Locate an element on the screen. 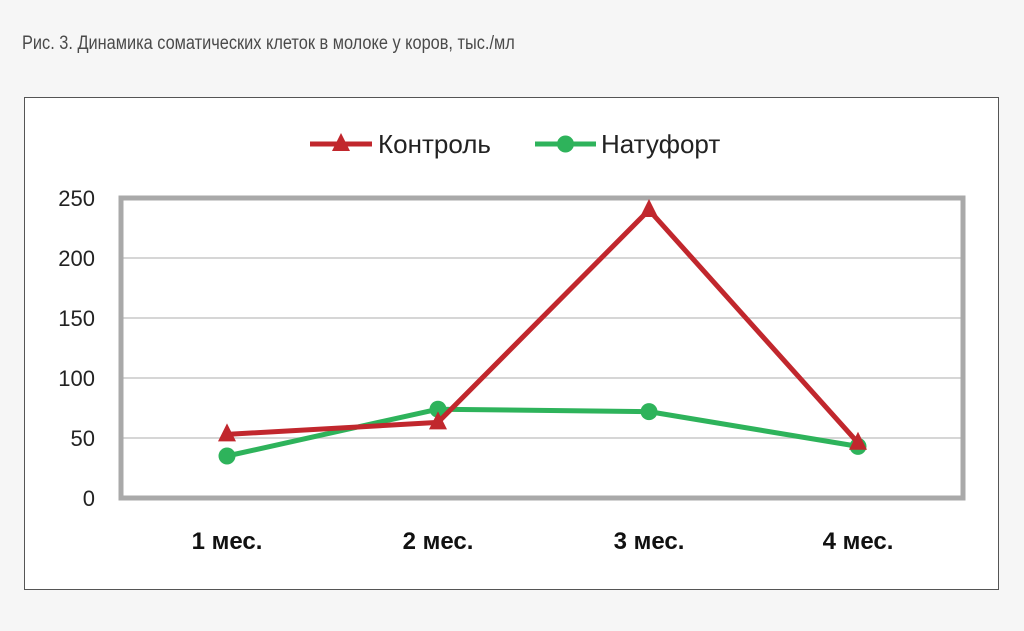 This screenshot has width=1024, height=631. legend: Контроль Натуфорт is located at coordinates (515, 144).